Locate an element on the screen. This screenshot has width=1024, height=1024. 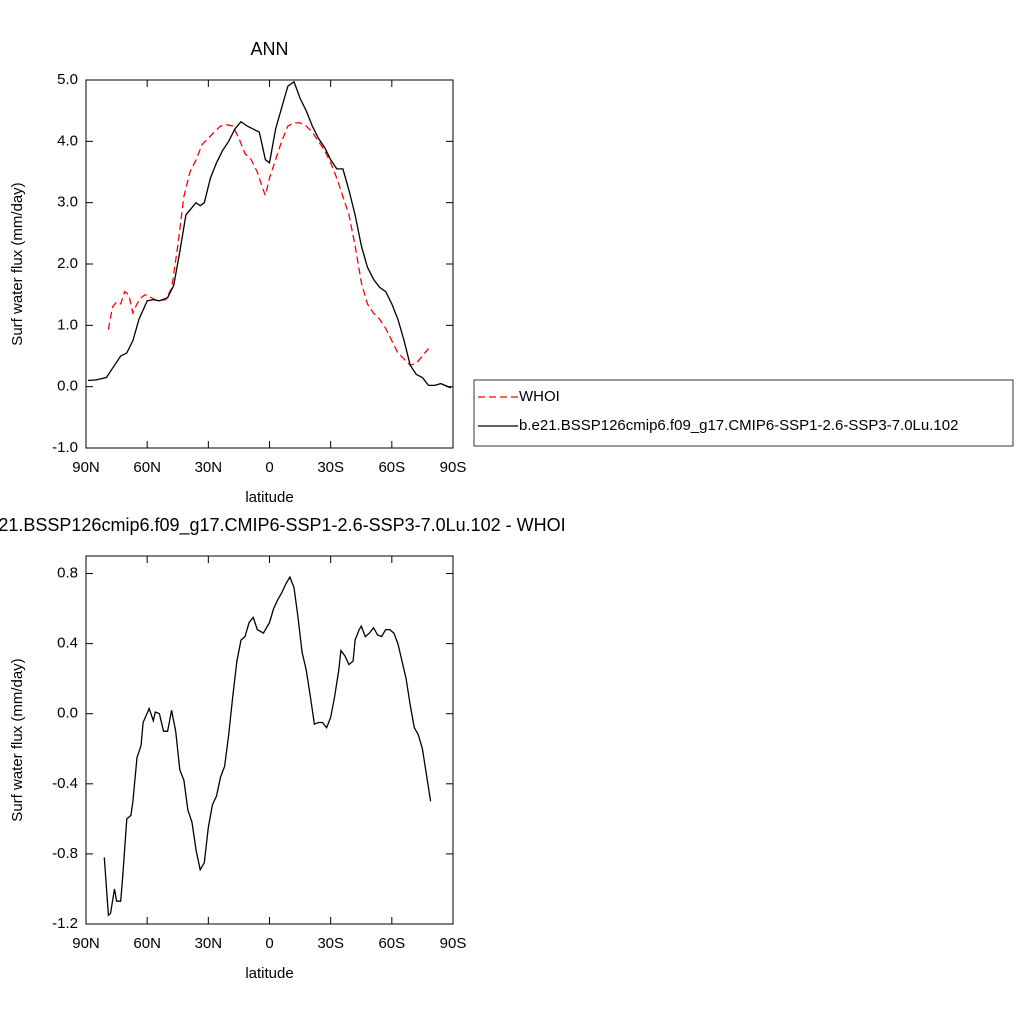
y-tick-label: 2.0 is located at coordinates (67, 263).